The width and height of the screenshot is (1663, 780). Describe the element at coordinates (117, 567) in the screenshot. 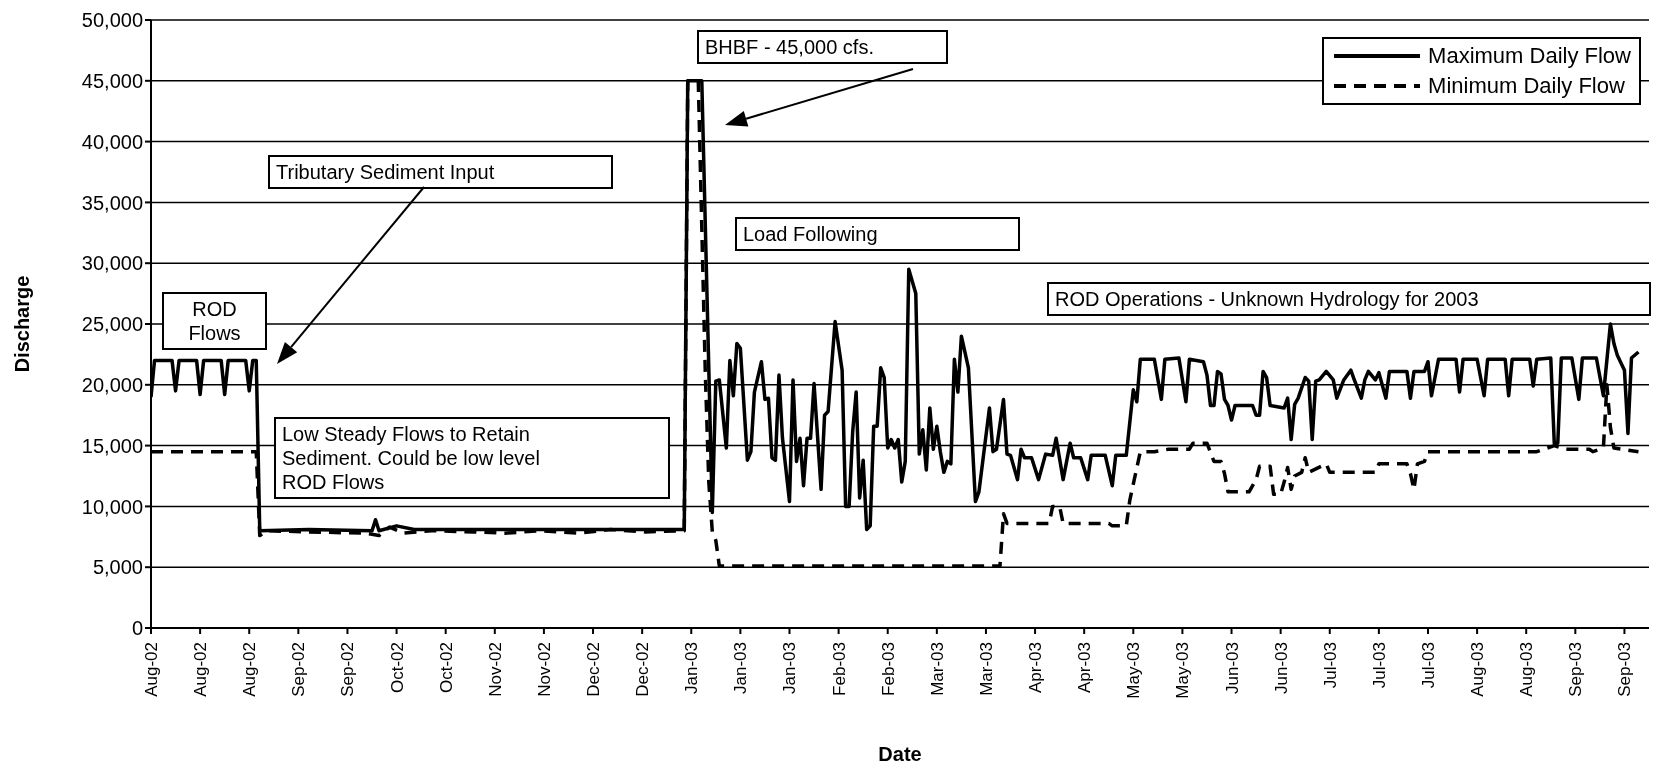

I see `y-tick-label: 5,000` at that location.